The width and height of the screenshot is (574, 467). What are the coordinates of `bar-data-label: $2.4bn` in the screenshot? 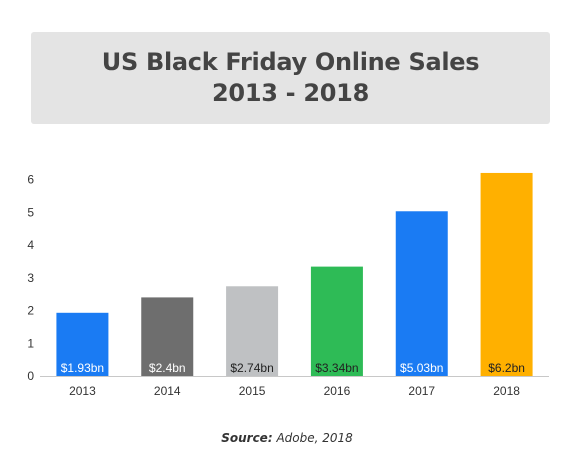 It's located at (167, 368).